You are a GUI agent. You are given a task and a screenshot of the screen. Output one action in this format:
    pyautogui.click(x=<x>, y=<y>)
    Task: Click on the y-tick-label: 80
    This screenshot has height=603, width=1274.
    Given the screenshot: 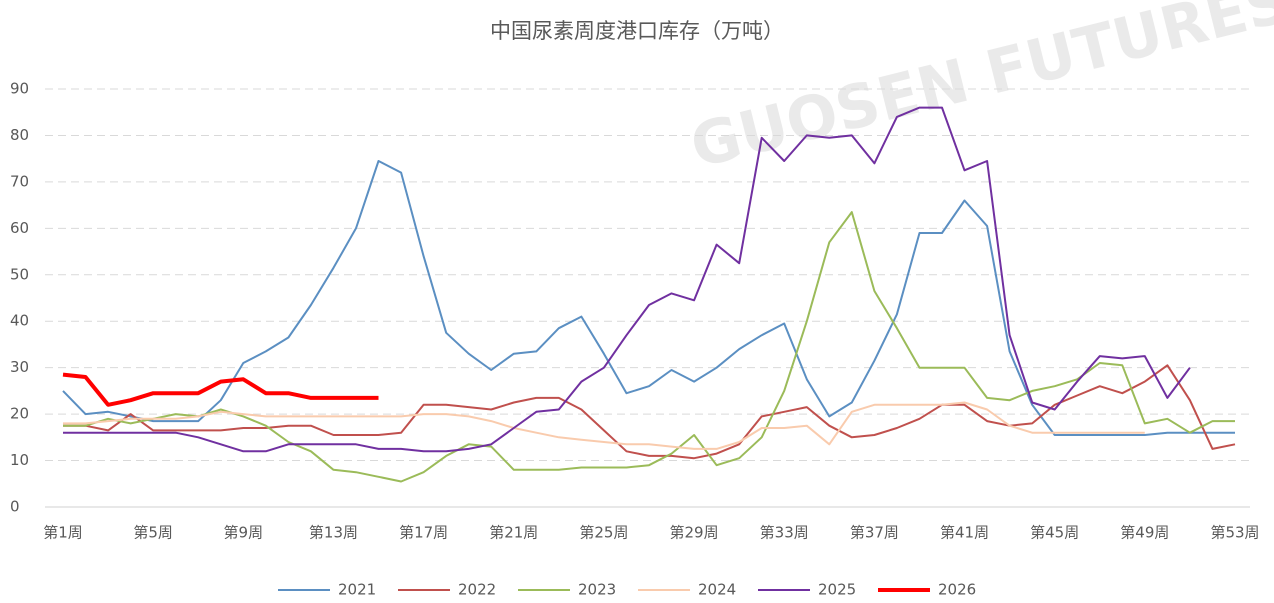 What is the action you would take?
    pyautogui.click(x=19, y=135)
    